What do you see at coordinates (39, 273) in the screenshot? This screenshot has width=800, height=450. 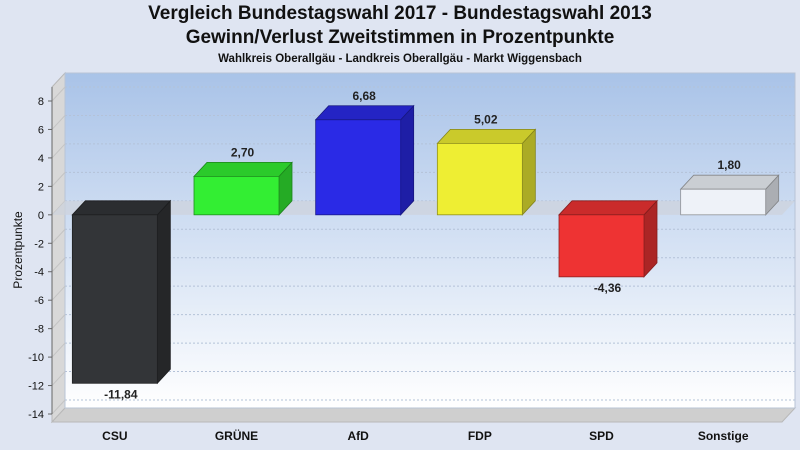 I see `y-tick-label: -4` at bounding box center [39, 273].